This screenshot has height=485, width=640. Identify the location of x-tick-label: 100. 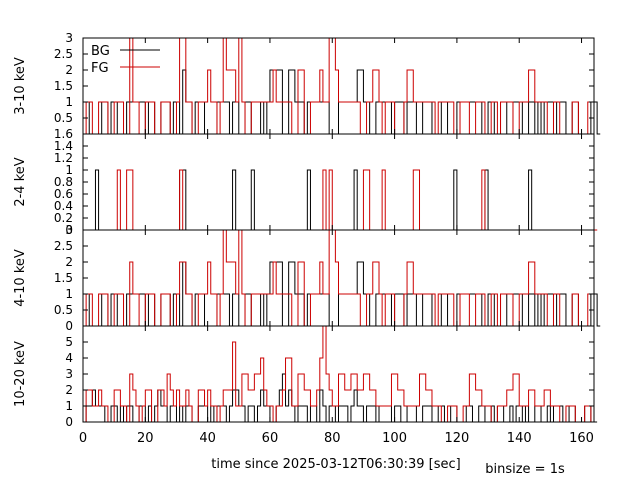
(394, 438).